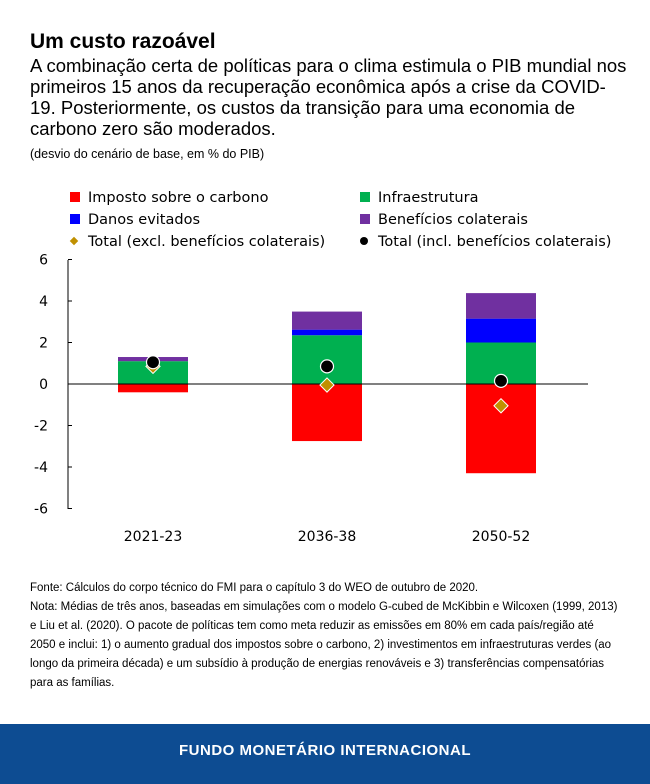 This screenshot has height=784, width=650. I want to click on legend-label: Benefícios colaterais, so click(453, 220).